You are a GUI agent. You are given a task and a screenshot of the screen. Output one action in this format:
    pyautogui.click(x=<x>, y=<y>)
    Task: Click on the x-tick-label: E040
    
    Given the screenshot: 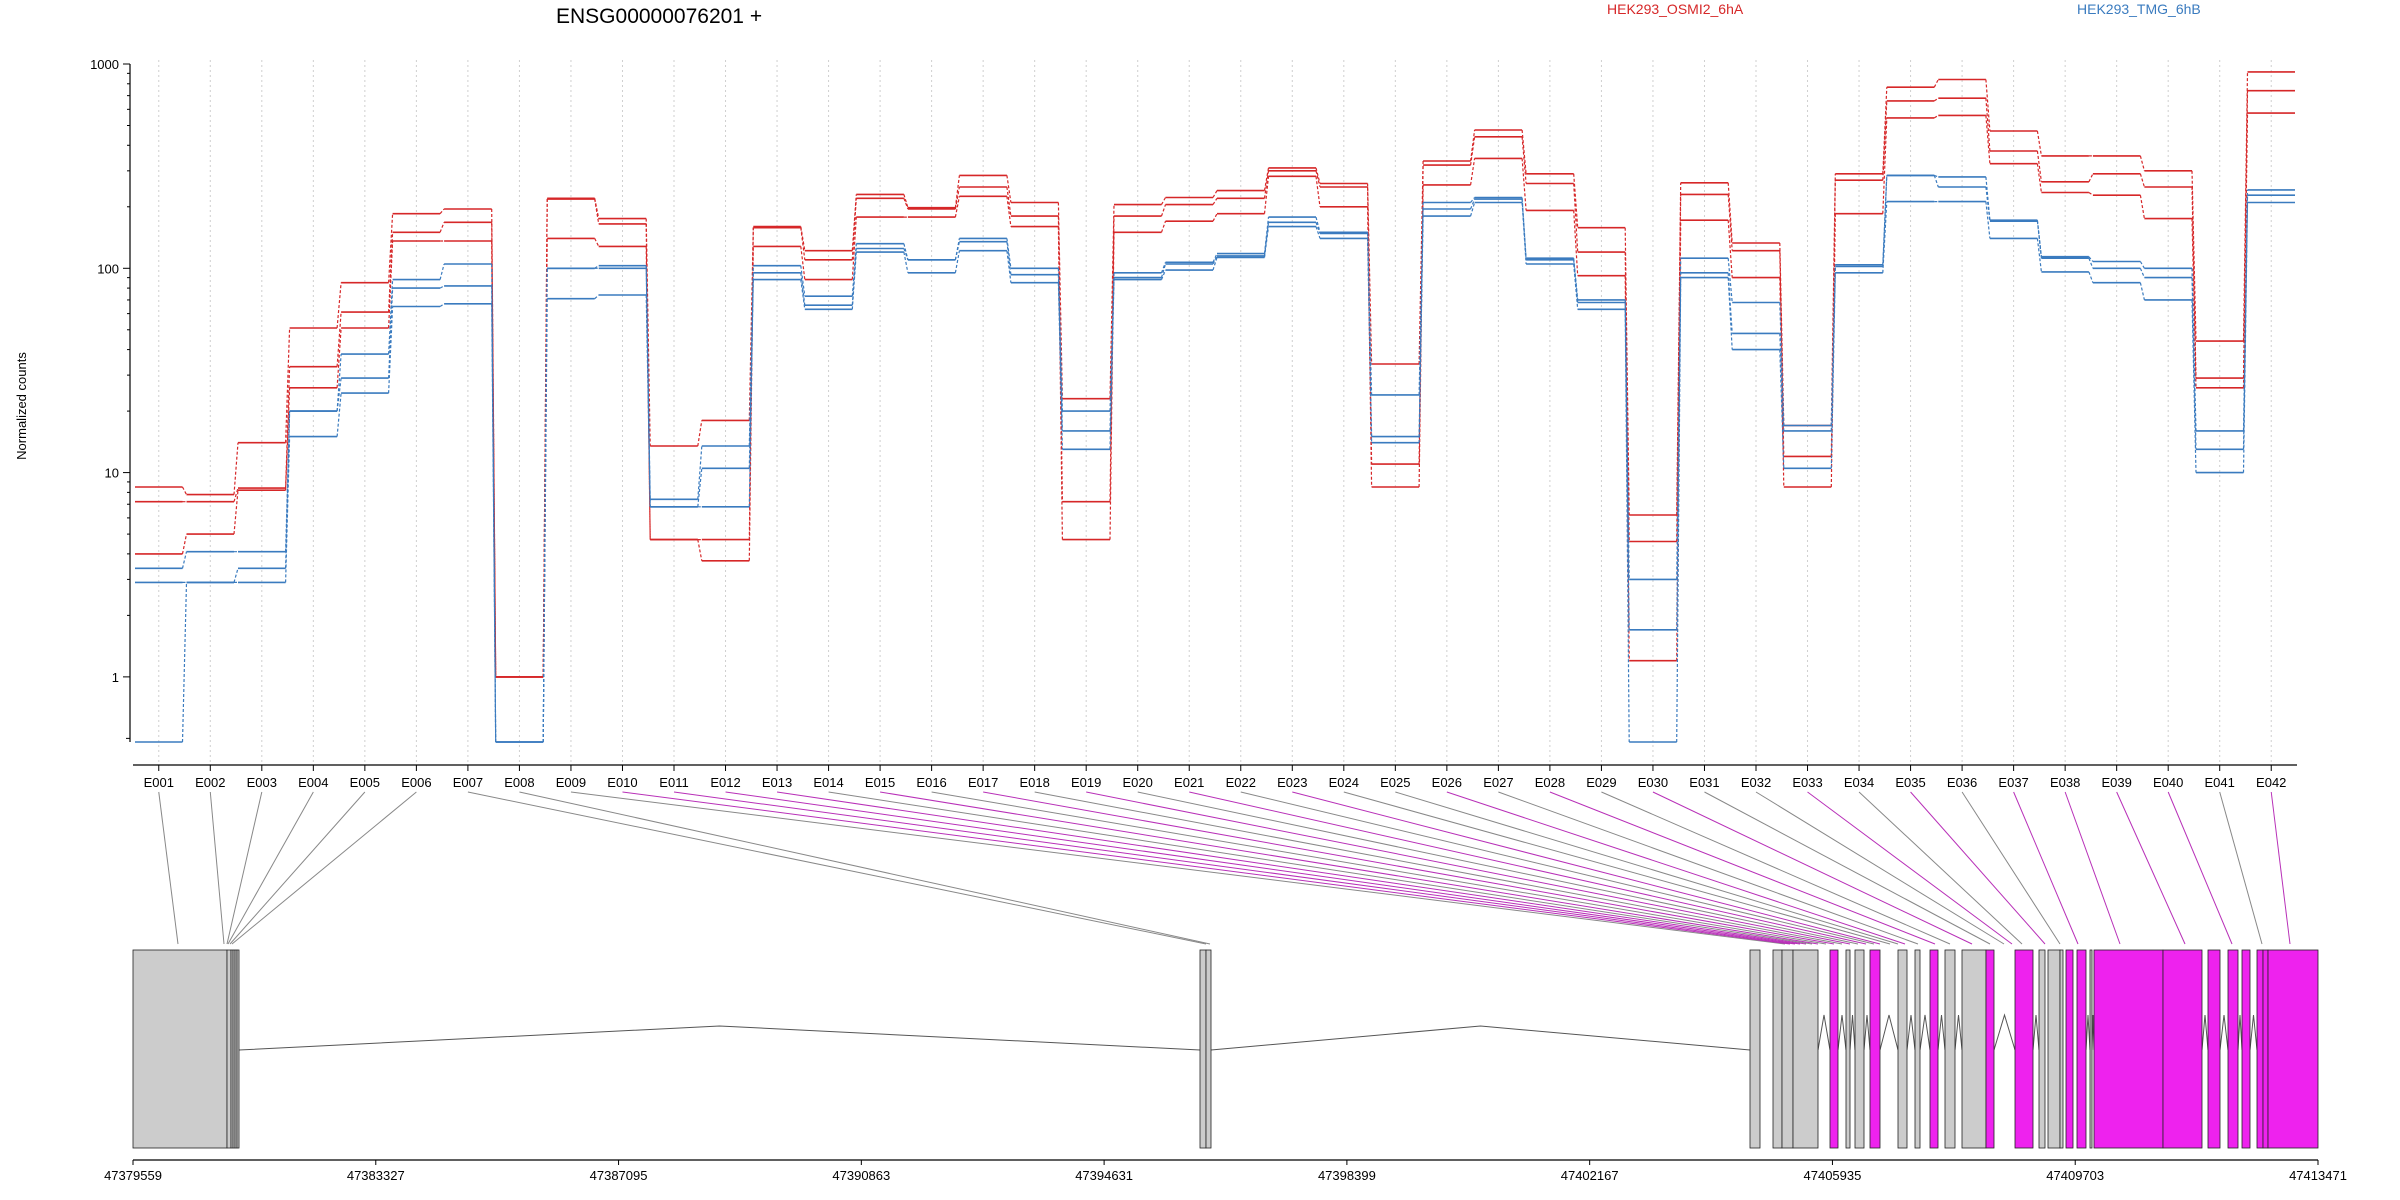 What is the action you would take?
    pyautogui.click(x=2168, y=782)
    